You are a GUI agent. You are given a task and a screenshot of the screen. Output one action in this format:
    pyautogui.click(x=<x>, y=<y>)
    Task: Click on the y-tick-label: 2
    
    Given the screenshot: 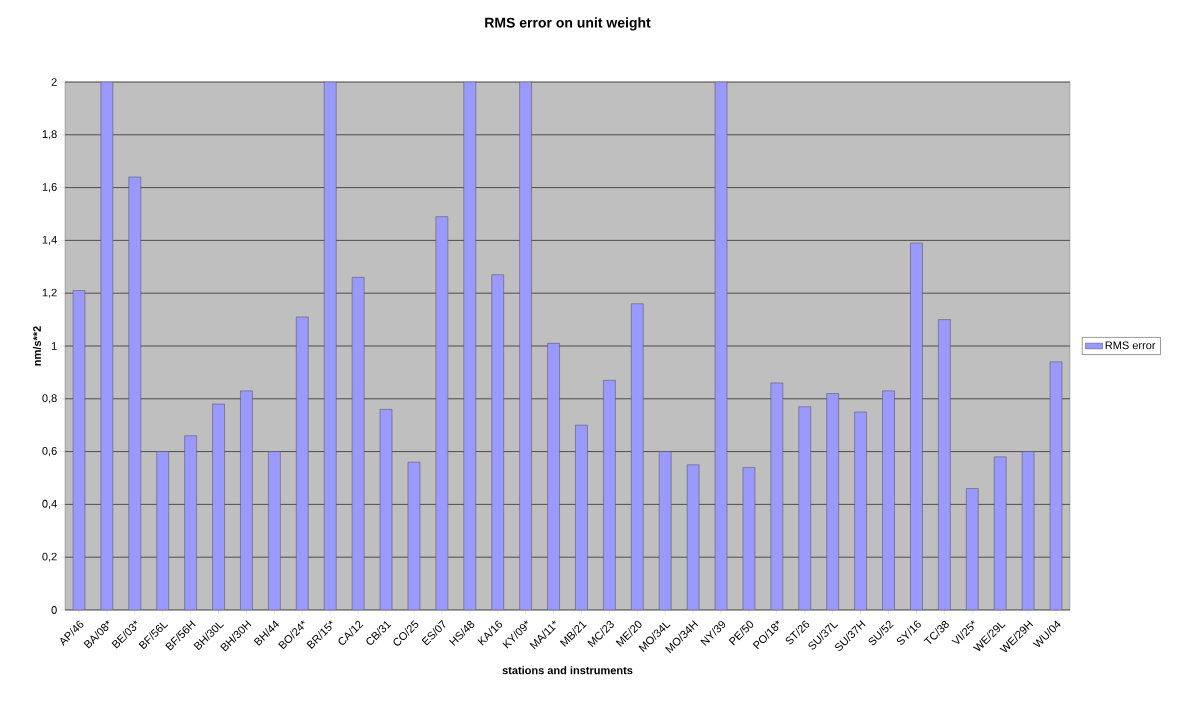 What is the action you would take?
    pyautogui.click(x=54, y=82)
    